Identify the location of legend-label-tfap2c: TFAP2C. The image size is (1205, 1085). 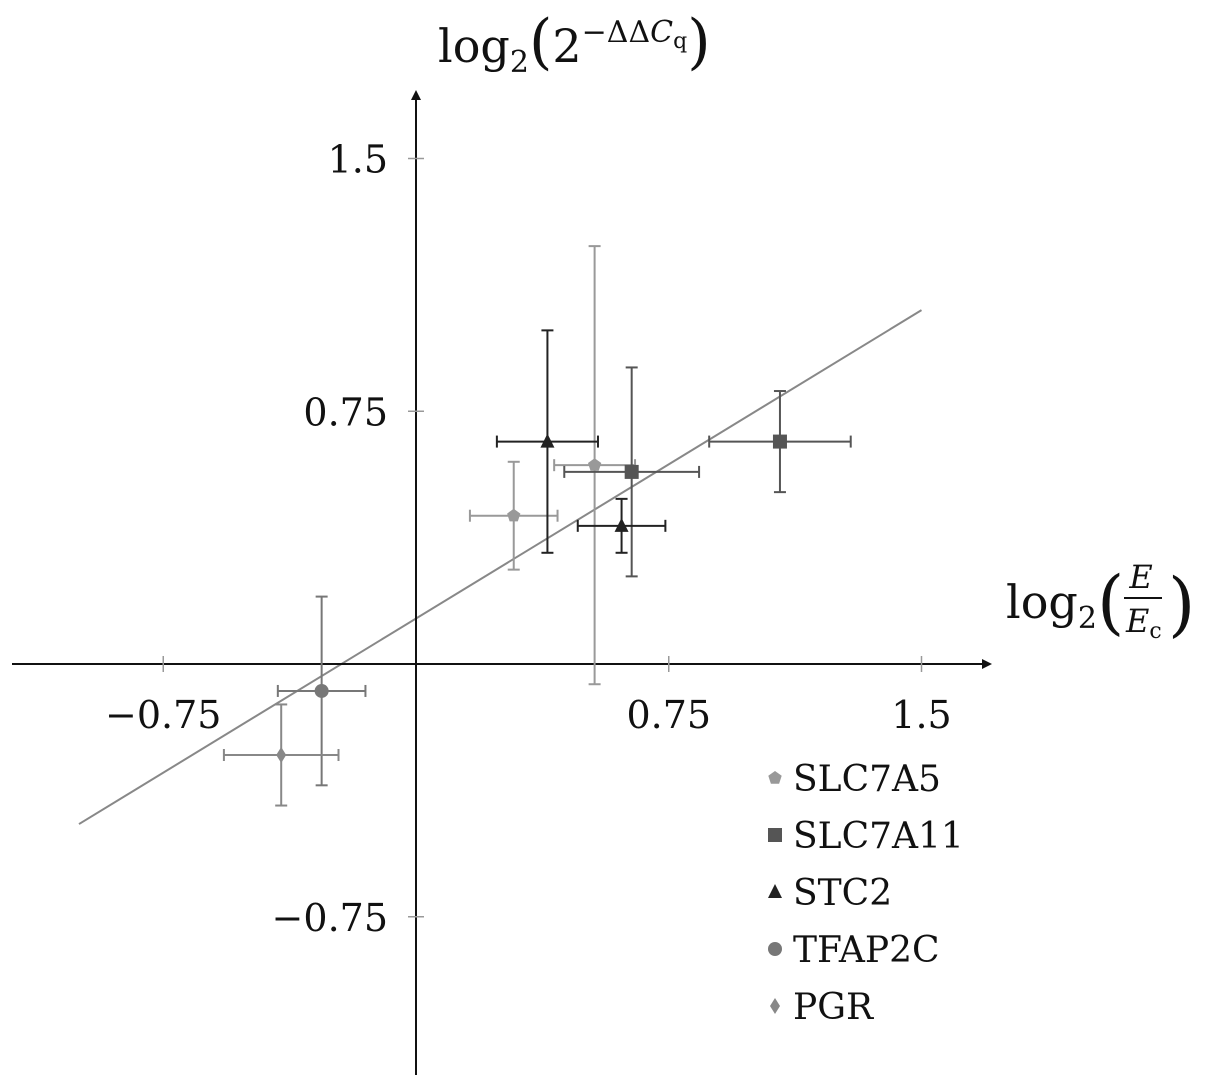
(866, 950).